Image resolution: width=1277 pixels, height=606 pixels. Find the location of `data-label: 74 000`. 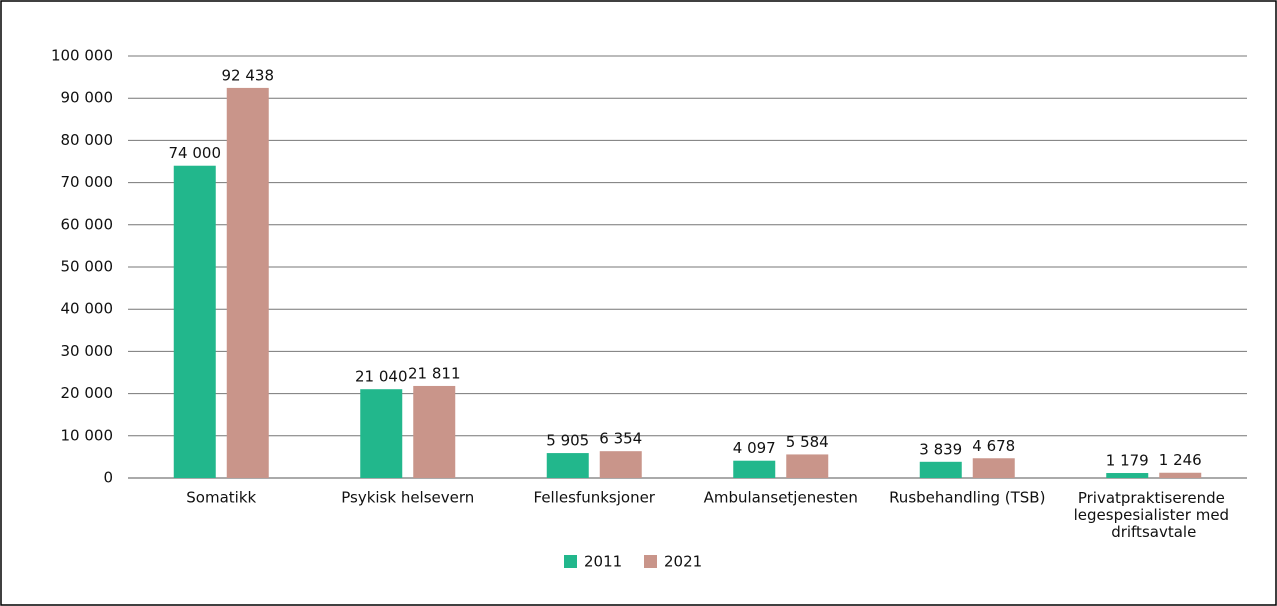

data-label: 74 000 is located at coordinates (195, 153).